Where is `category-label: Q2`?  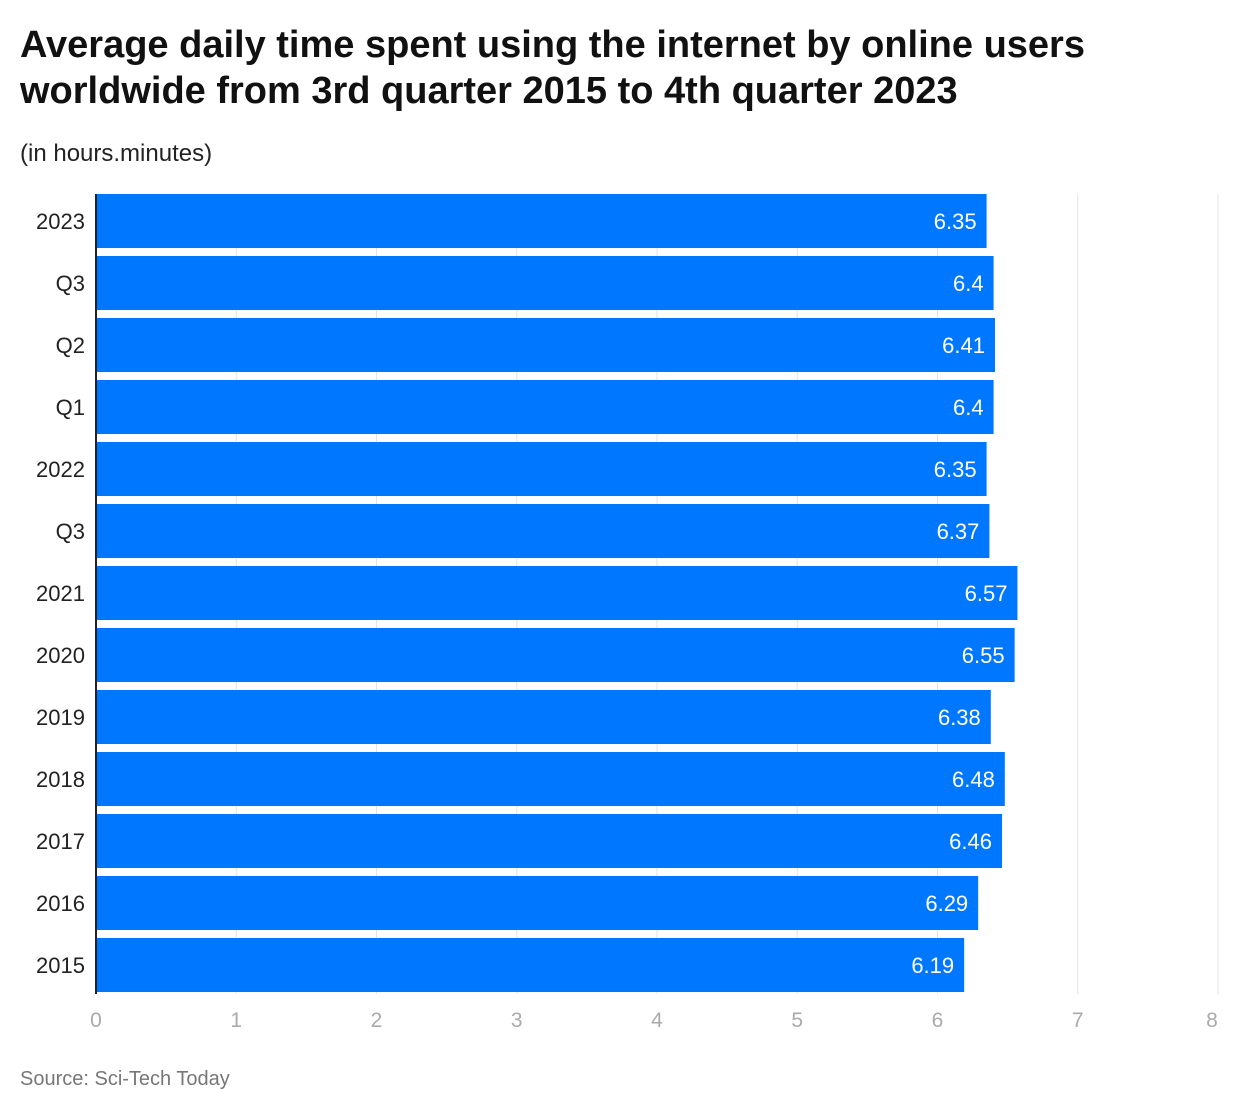 category-label: Q2 is located at coordinates (70, 345).